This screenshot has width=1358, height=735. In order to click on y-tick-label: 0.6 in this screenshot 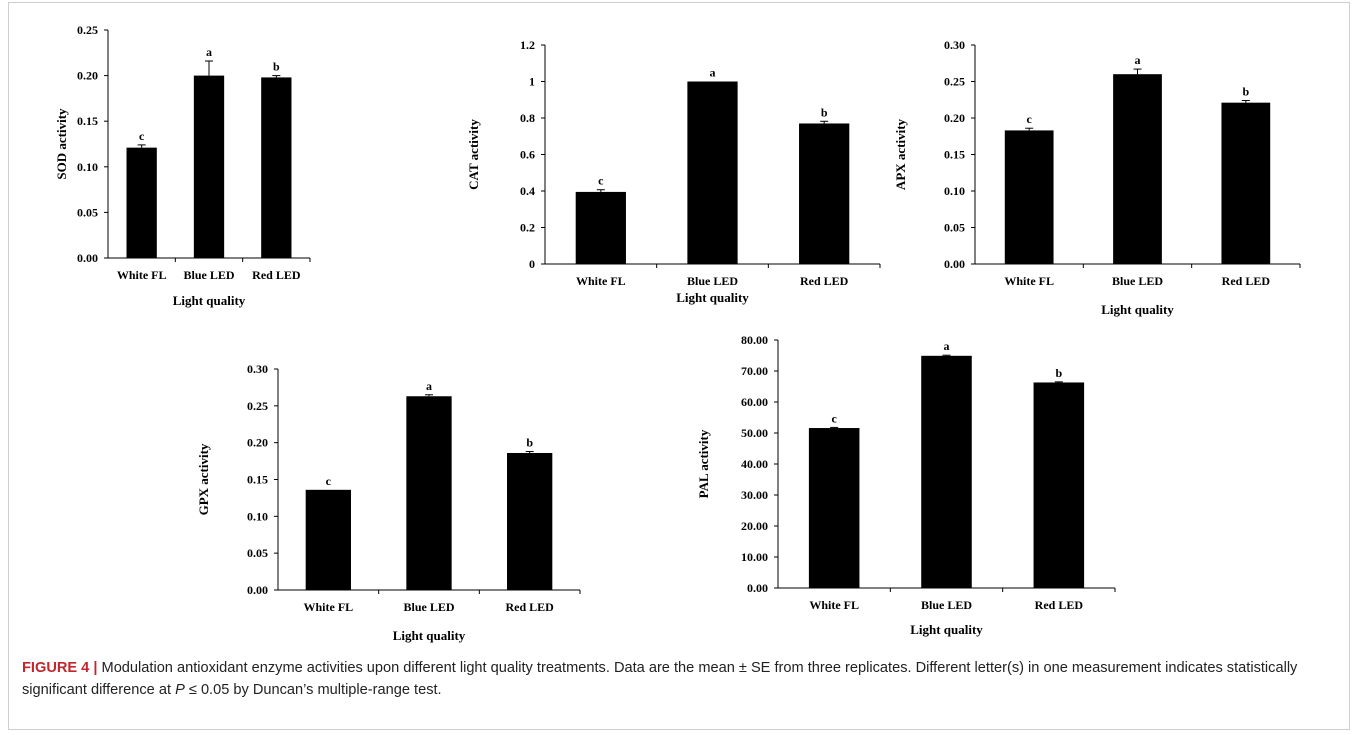, I will do `click(527, 155)`.